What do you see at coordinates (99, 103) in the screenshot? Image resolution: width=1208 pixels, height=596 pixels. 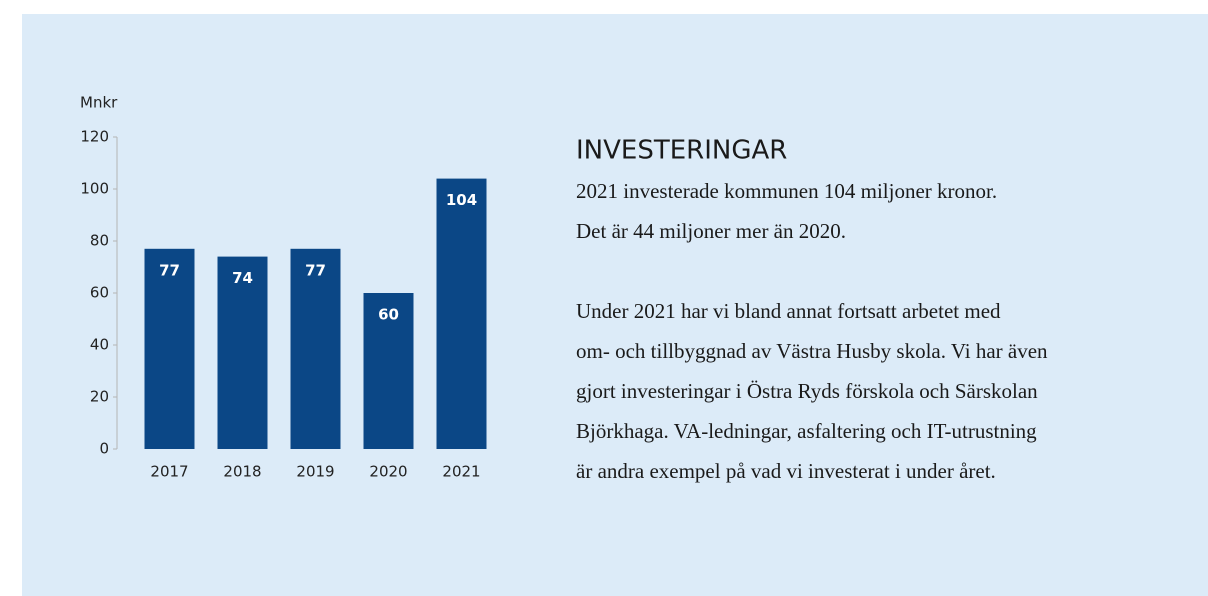 I see `y-axis-label: Mnkr` at bounding box center [99, 103].